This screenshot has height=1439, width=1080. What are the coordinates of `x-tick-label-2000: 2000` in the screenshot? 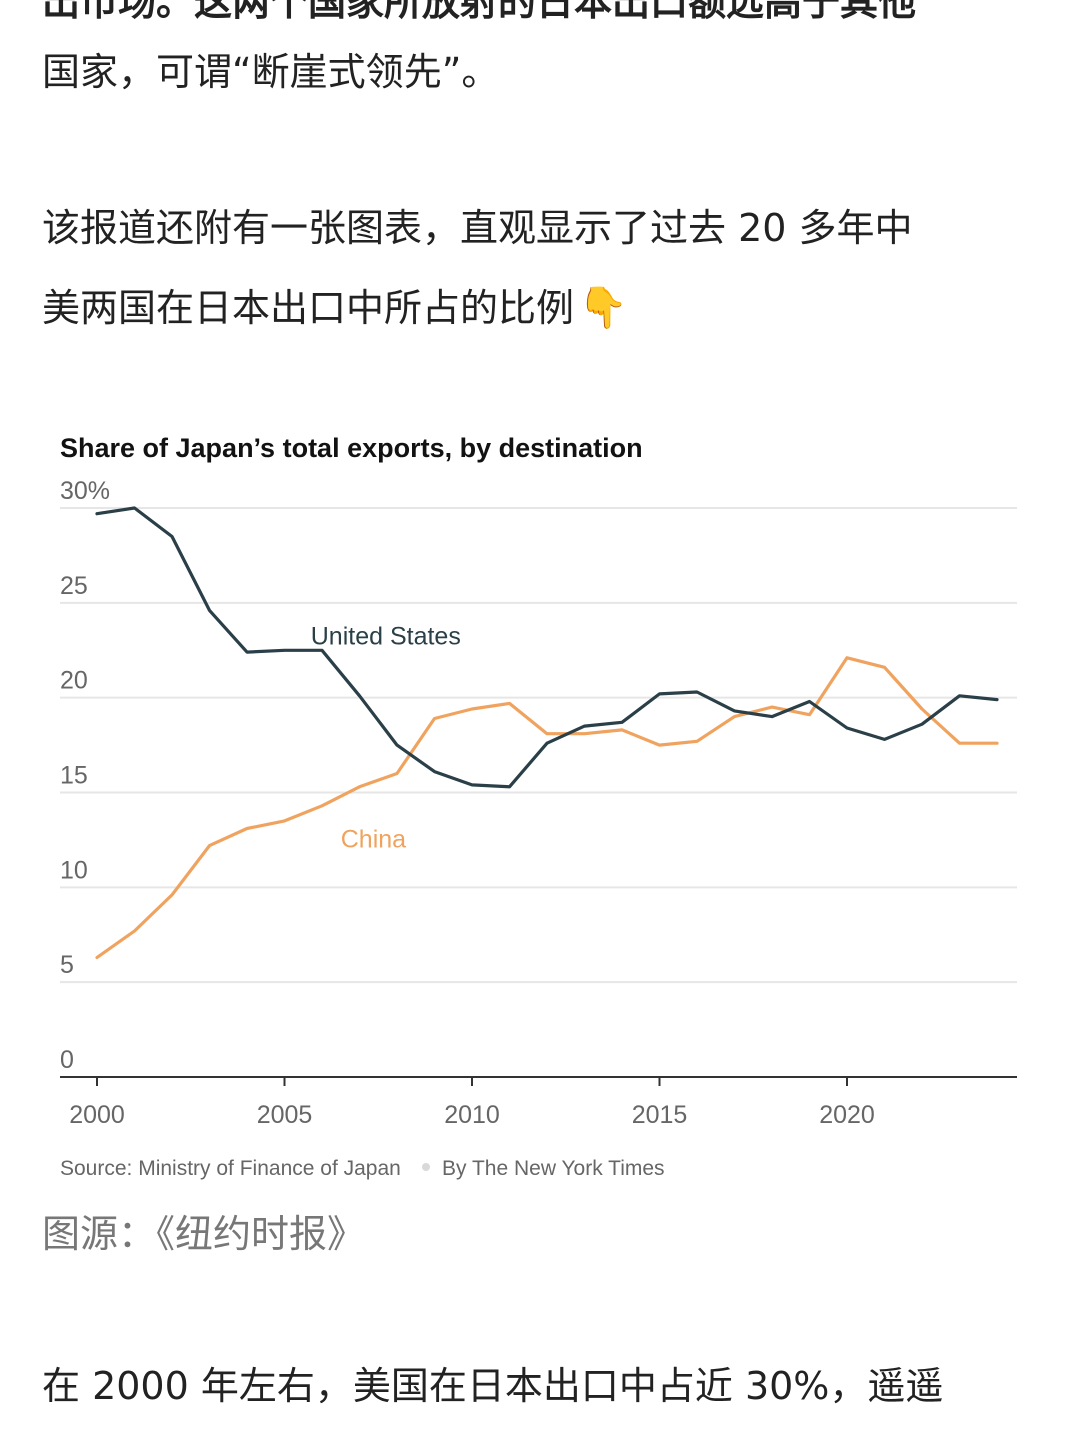 It's located at (97, 1115).